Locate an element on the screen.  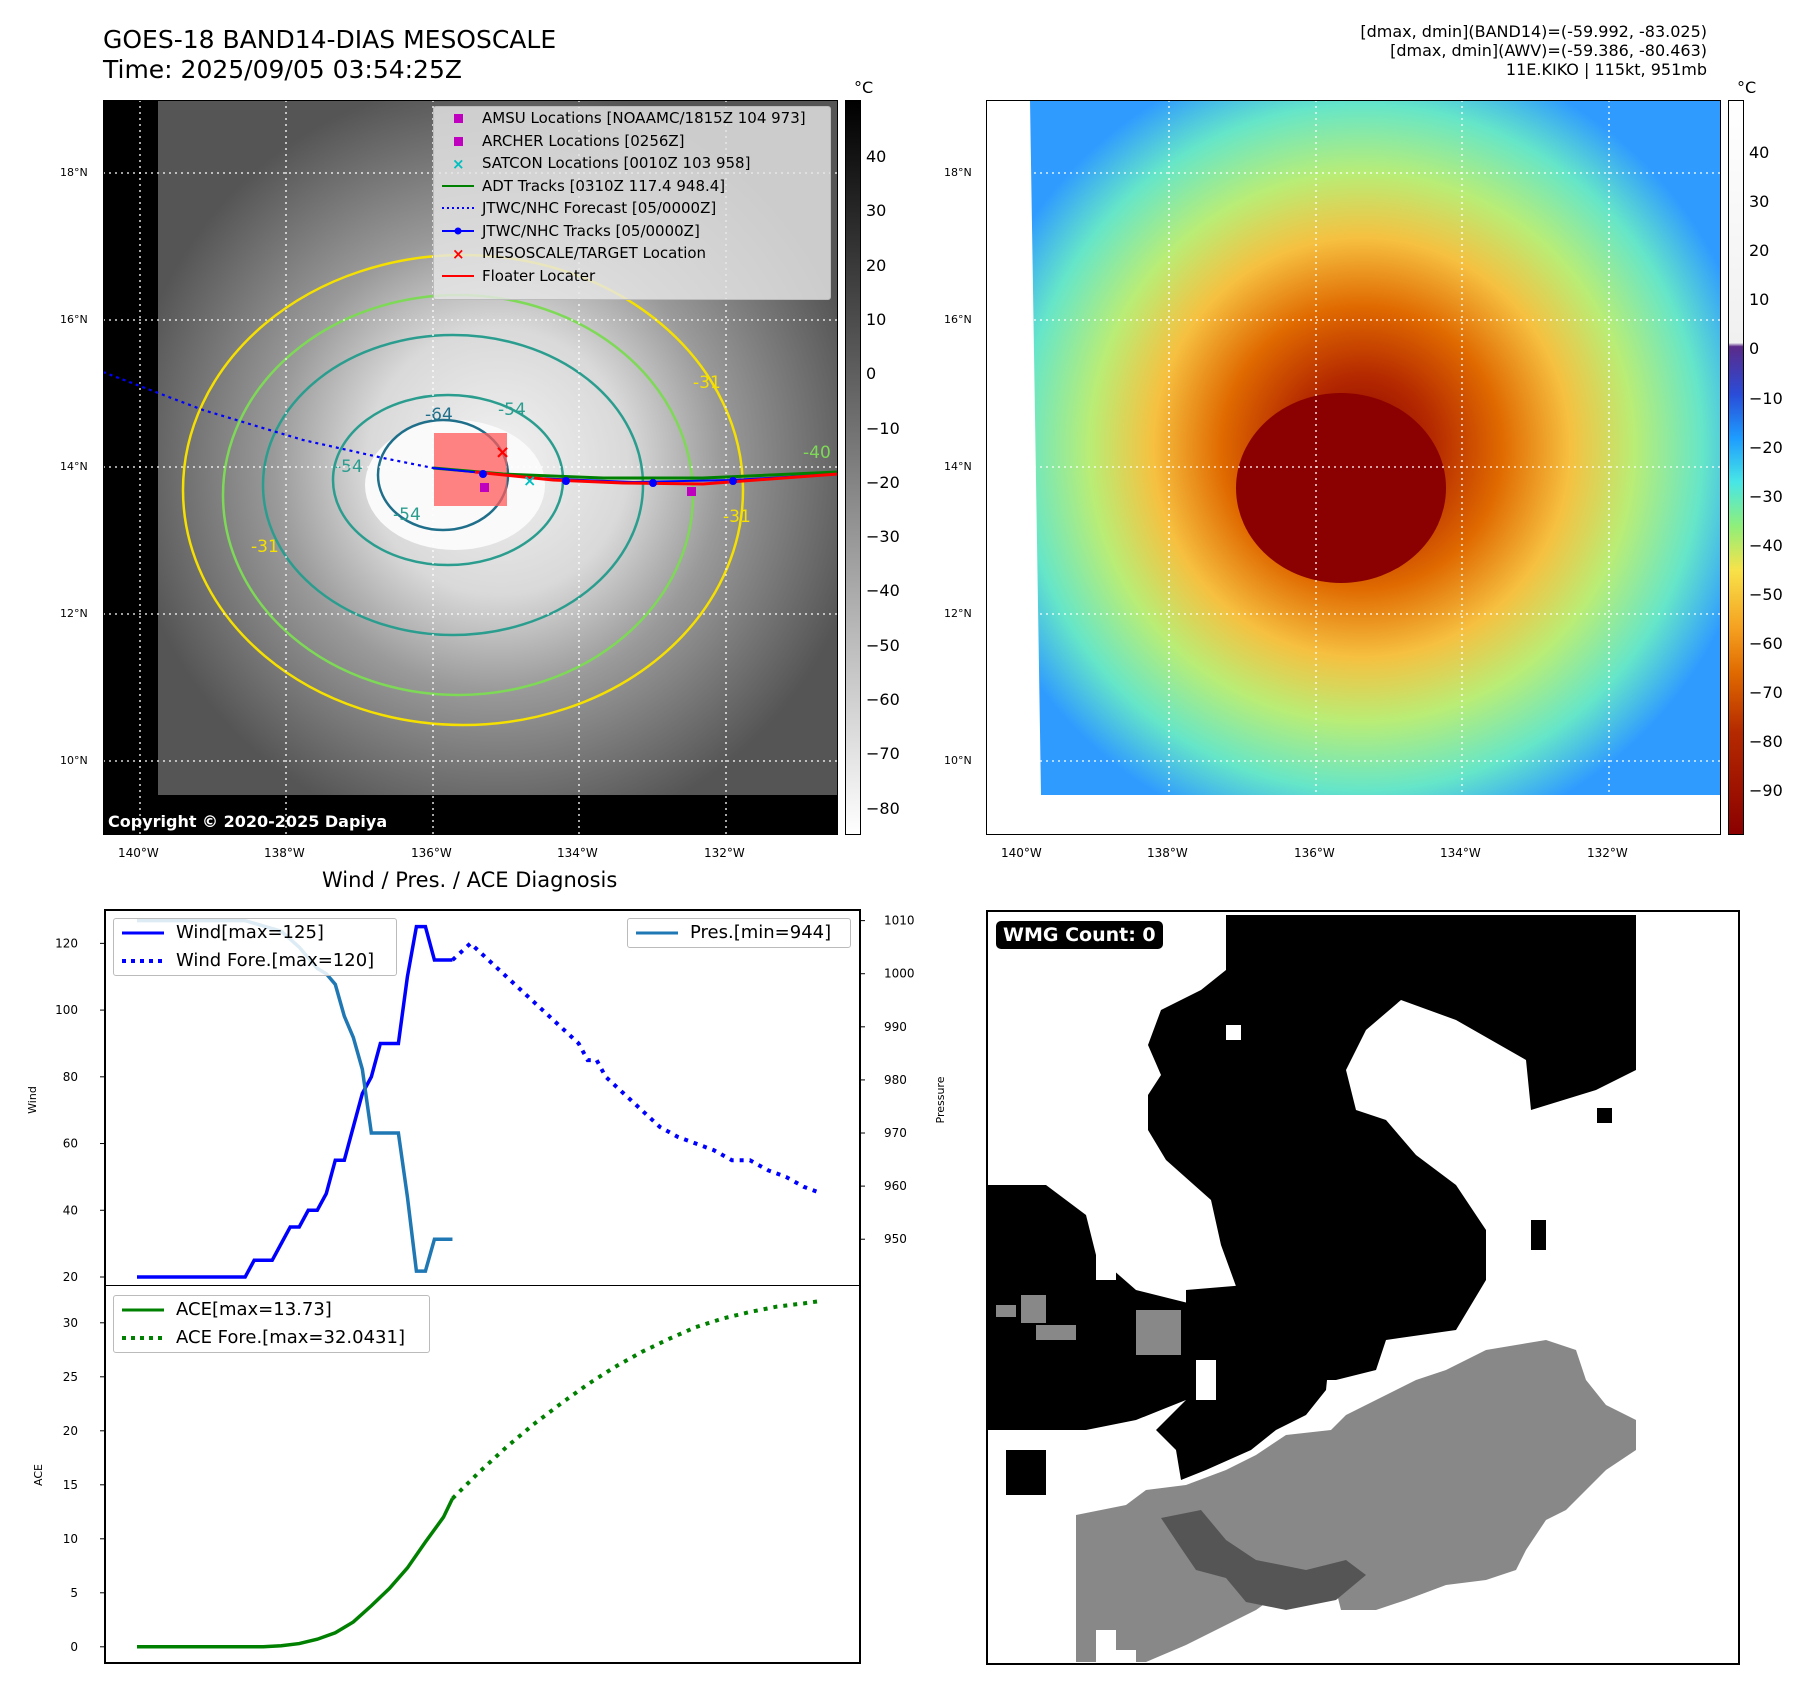
contour-label: -40 is located at coordinates (817, 453).